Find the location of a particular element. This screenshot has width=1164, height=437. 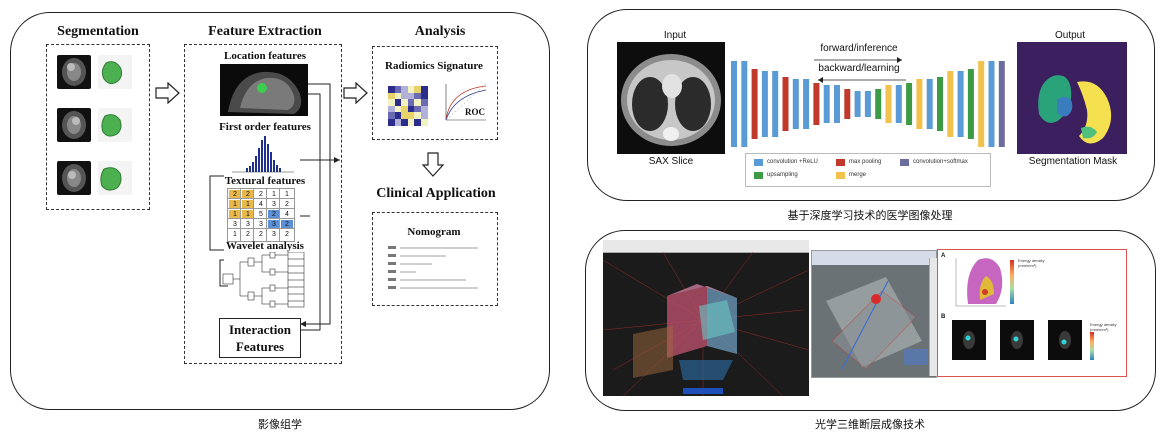

energy-density-title-top: Energy density is located at coordinates (1031, 260).